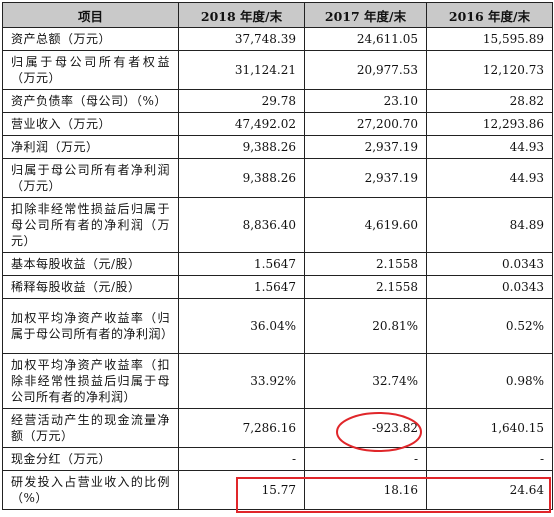  What do you see at coordinates (365, 381) in the screenshot?
I see `cell-2017: 32.74%` at bounding box center [365, 381].